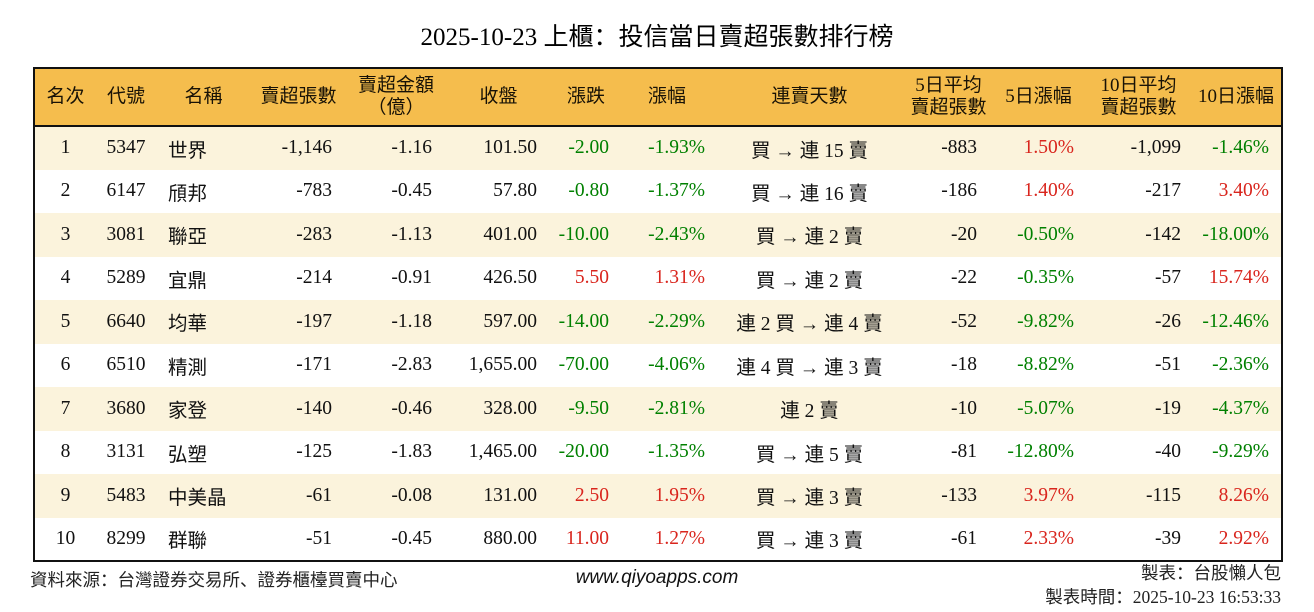 This screenshot has height=612, width=1314. What do you see at coordinates (411, 321) in the screenshot?
I see `cell-net-sell-amount: -1.18` at bounding box center [411, 321].